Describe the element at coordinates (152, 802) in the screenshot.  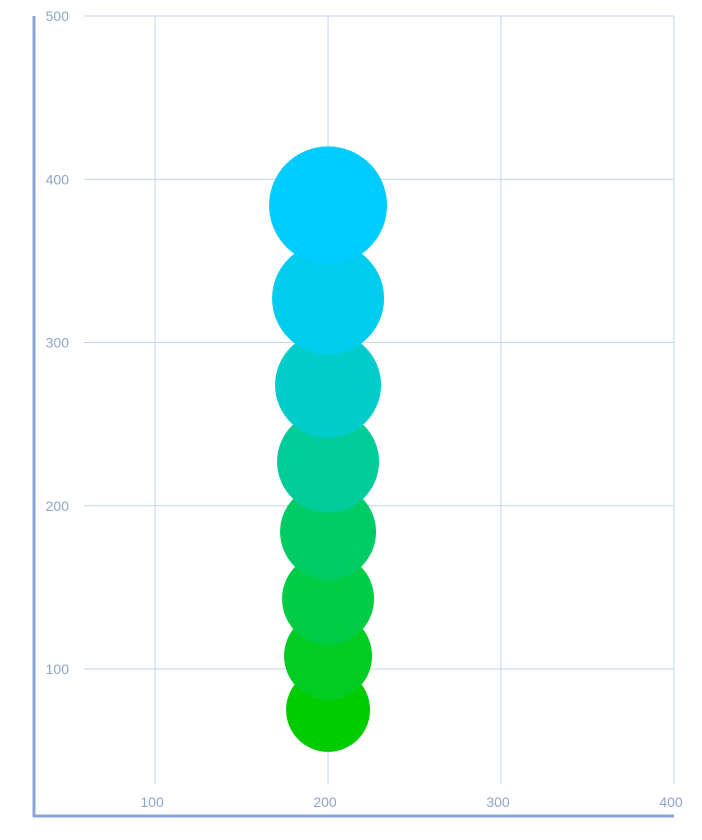
I see `x-tick-label: 100` at that location.